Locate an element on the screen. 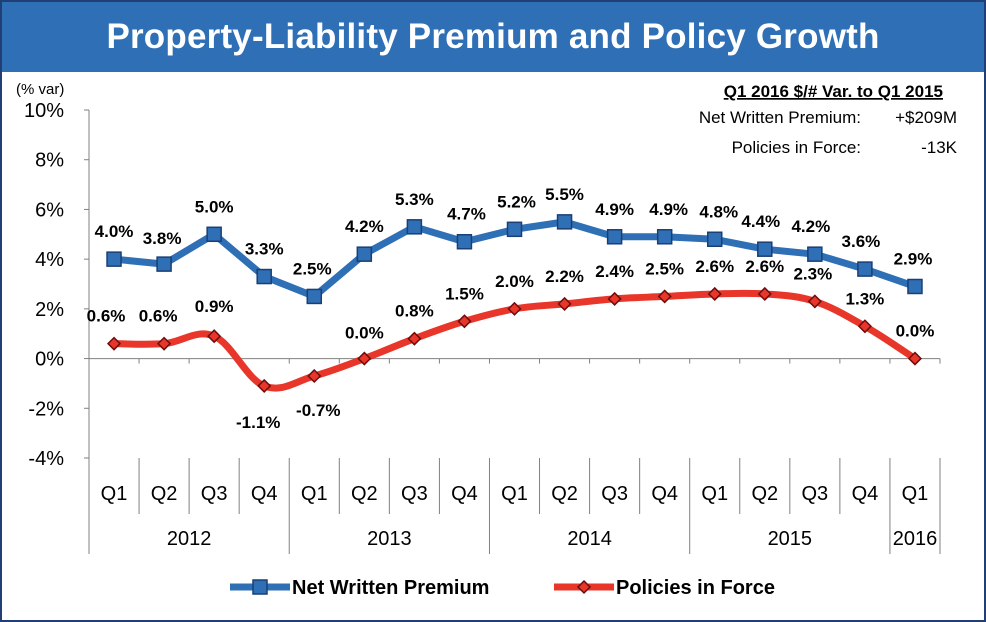  data-label: 2.2% is located at coordinates (564, 276).